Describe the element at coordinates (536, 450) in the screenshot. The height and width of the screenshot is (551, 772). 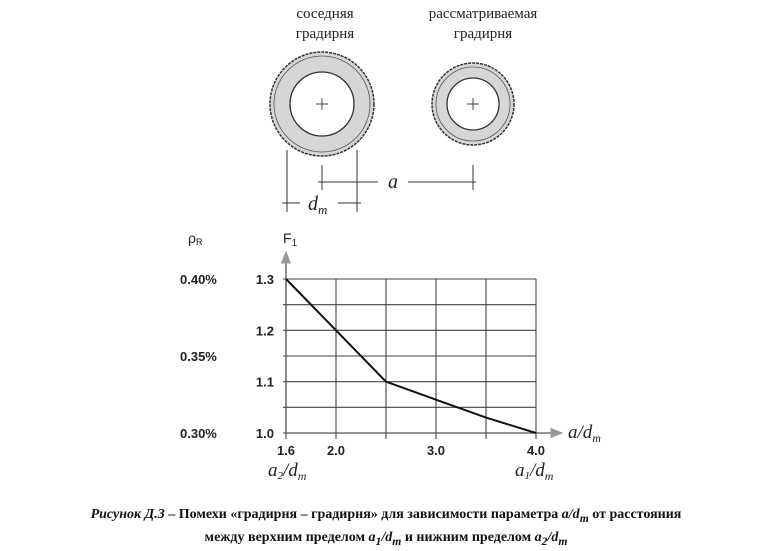
I see `x-tick-label: 4.0` at that location.